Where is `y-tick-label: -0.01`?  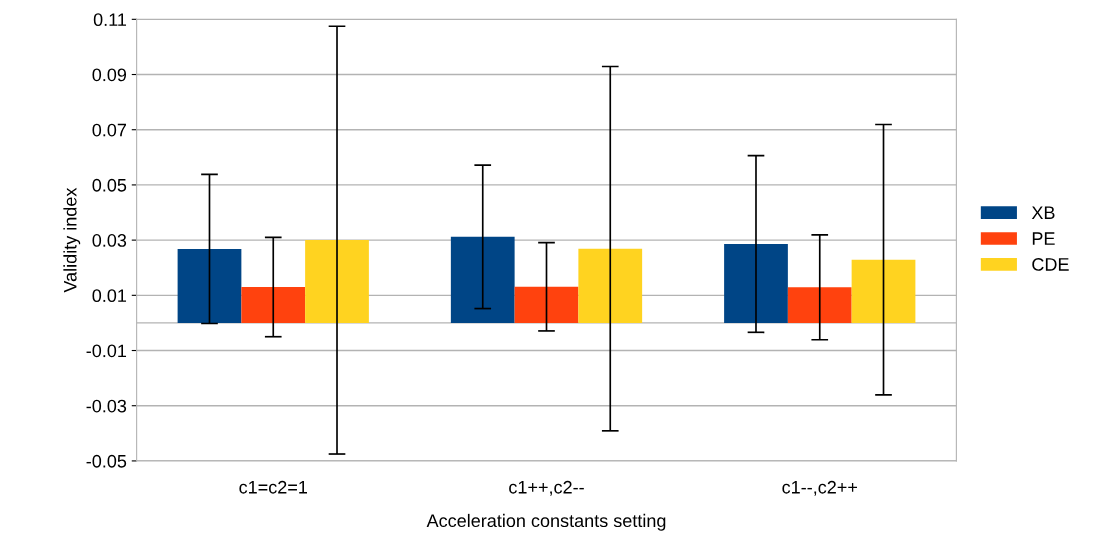
y-tick-label: -0.01 is located at coordinates (106, 351).